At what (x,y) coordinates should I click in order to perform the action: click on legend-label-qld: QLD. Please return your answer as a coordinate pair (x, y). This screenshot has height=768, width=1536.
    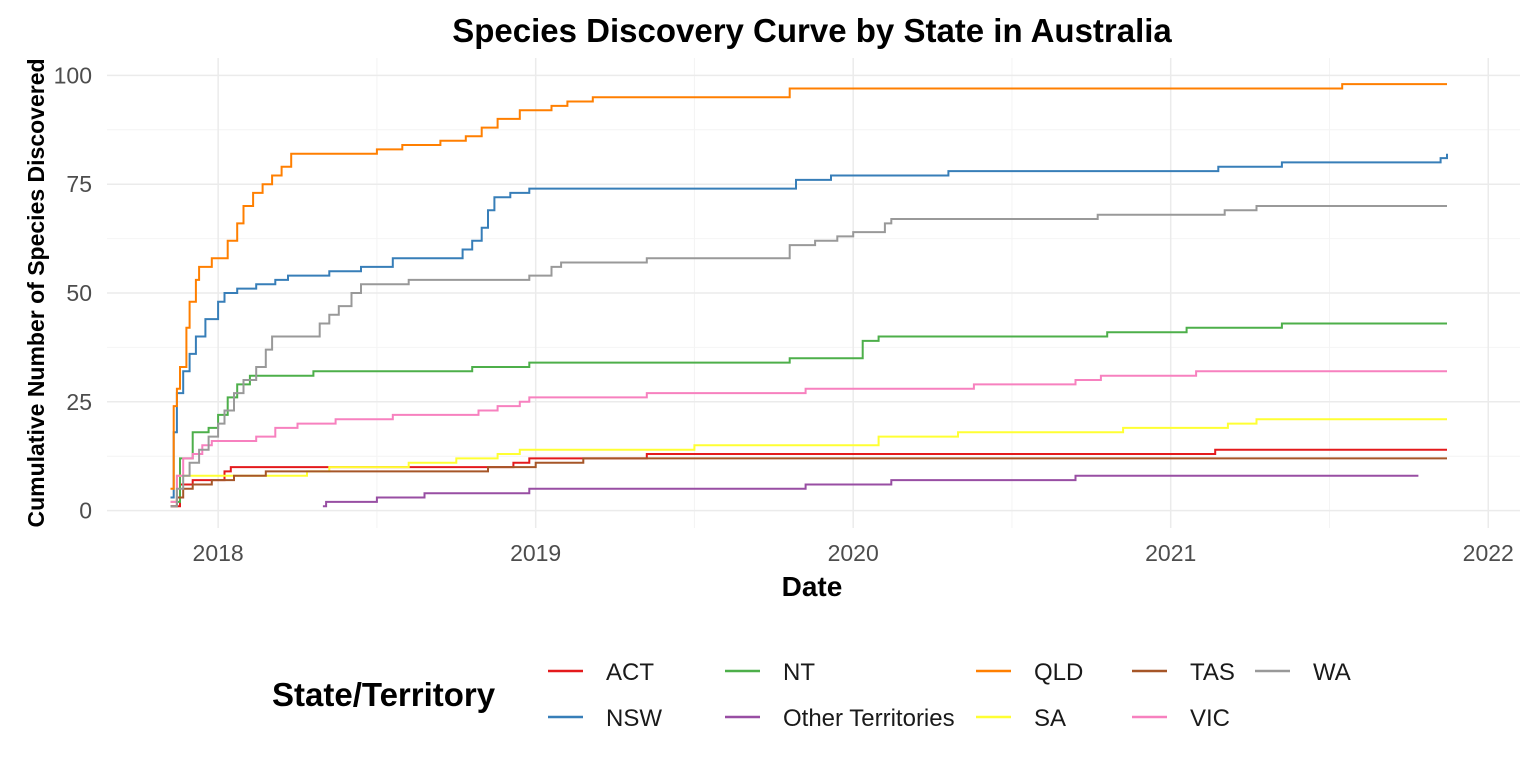
    Looking at the image, I should click on (1058, 672).